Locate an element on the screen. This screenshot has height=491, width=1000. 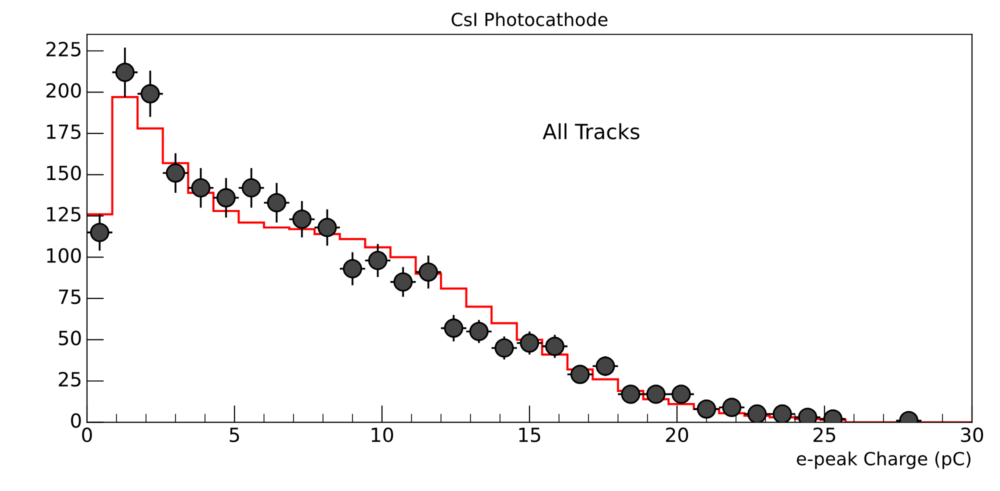
y-tick-label: 75 is located at coordinates (69, 297).